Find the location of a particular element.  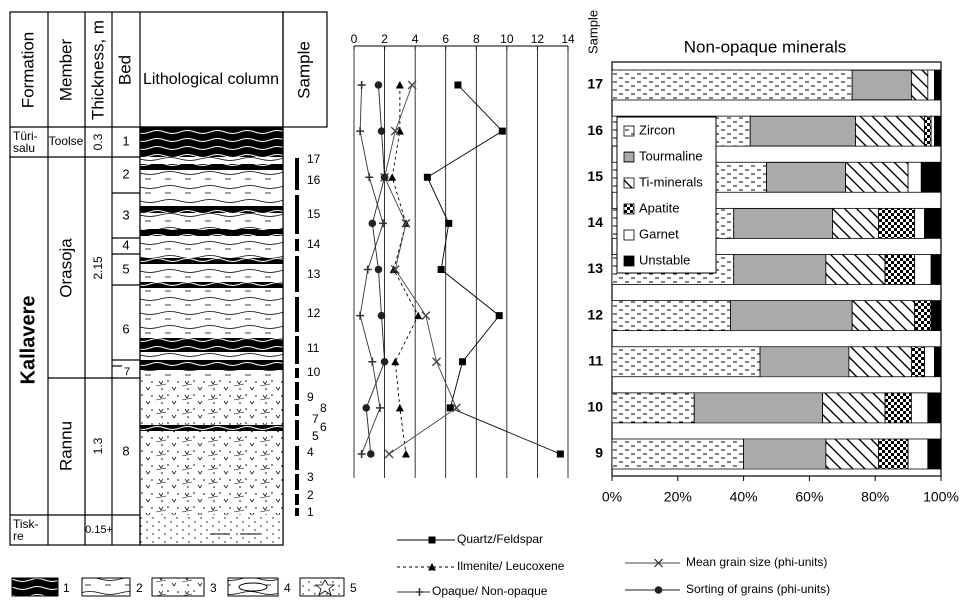

x-tick-label: 80% is located at coordinates (875, 497).